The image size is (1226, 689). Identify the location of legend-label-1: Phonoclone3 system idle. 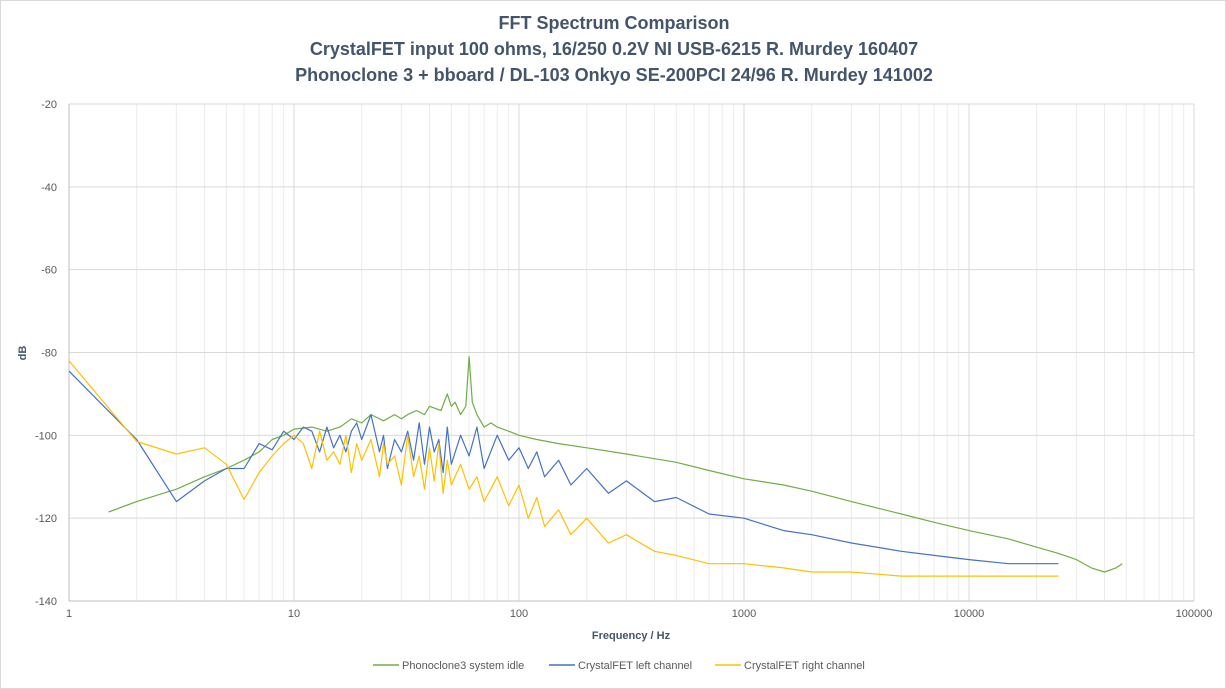
(463, 666).